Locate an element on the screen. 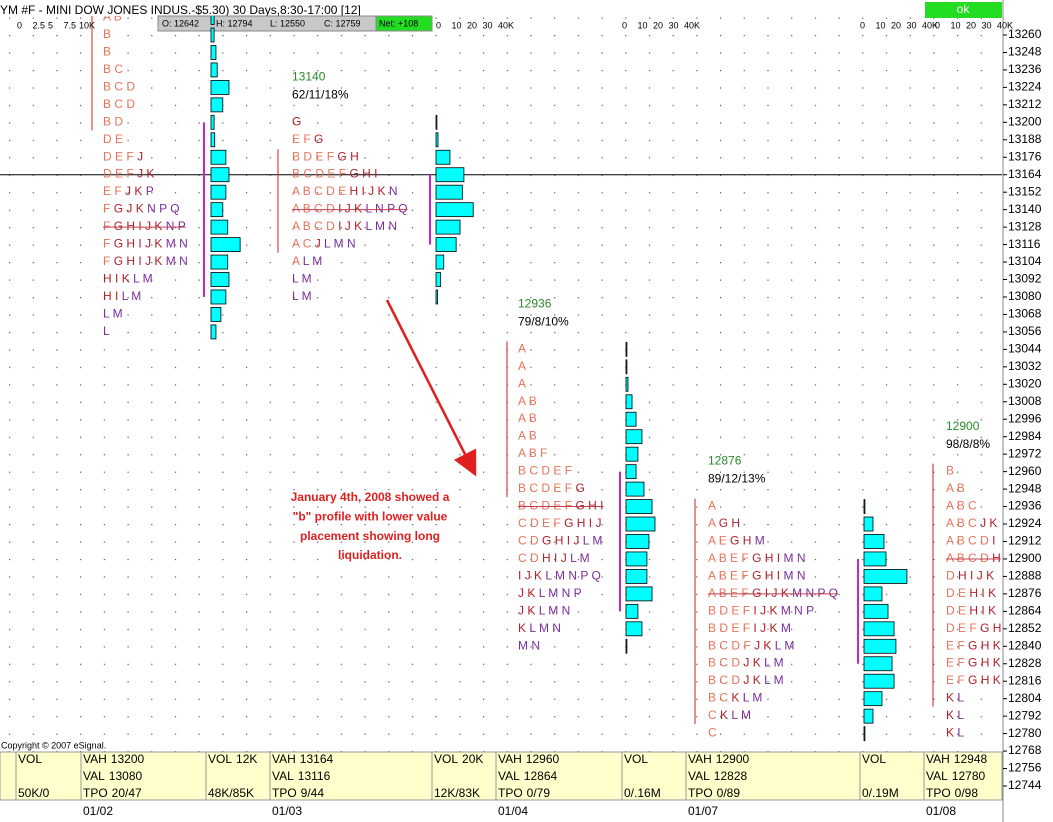  poc-label: 12876 is located at coordinates (725, 461).